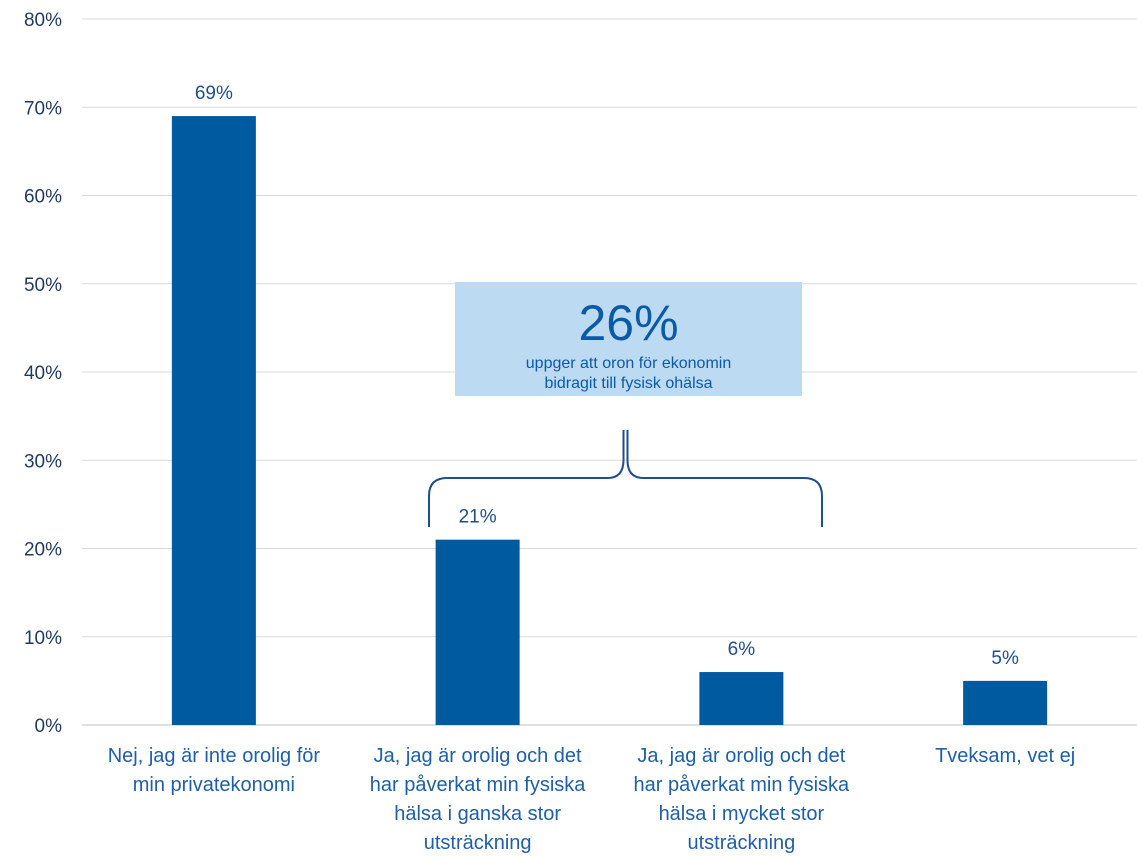 This screenshot has width=1137, height=857. Describe the element at coordinates (49, 726) in the screenshot. I see `y-tick-label: 0%` at that location.